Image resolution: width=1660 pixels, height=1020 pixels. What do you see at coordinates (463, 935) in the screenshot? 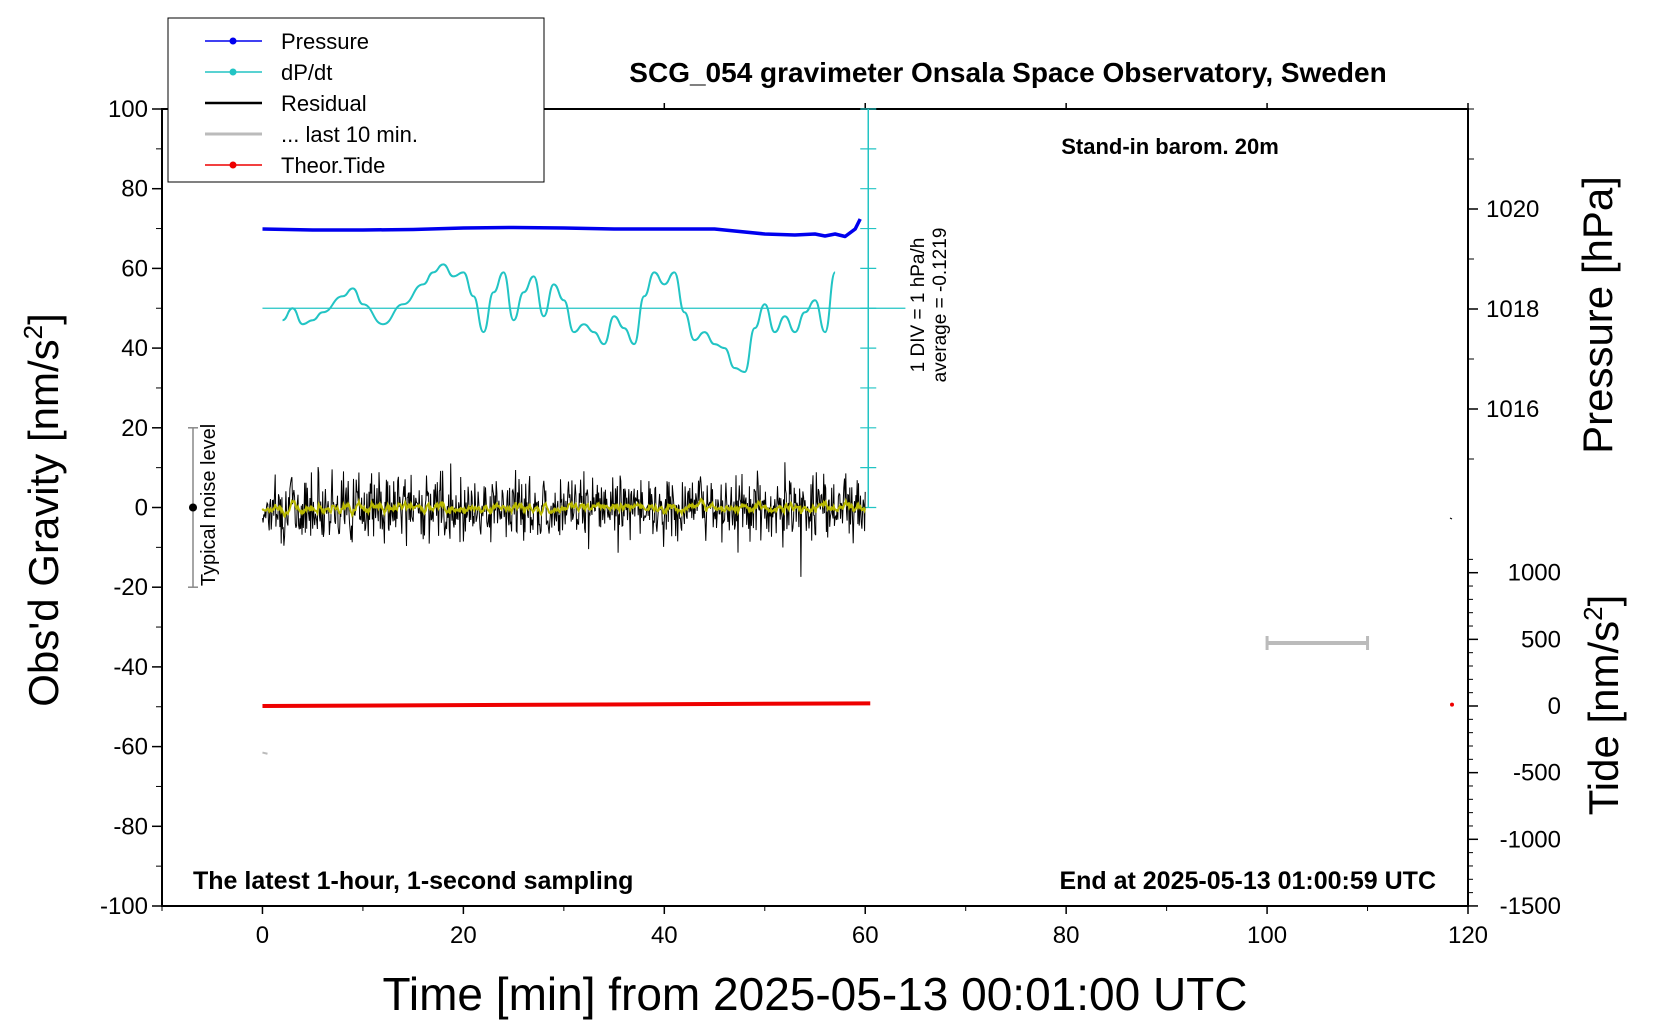
I see `x-tick-label: 20` at bounding box center [463, 935].